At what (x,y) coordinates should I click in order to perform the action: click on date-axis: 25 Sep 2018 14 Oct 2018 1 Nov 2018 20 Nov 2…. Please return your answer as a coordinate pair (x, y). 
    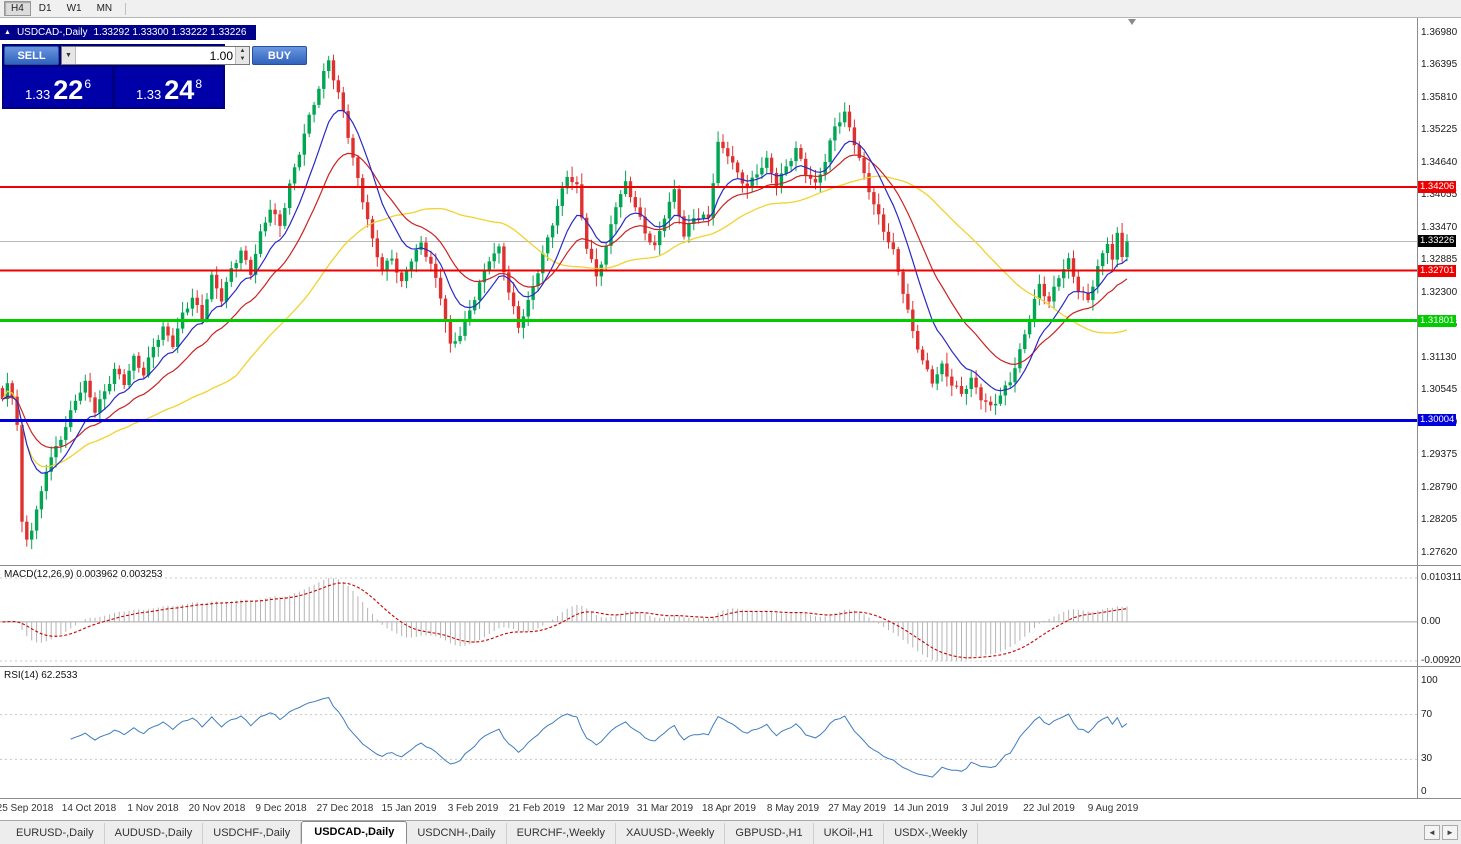
    Looking at the image, I should click on (730, 809).